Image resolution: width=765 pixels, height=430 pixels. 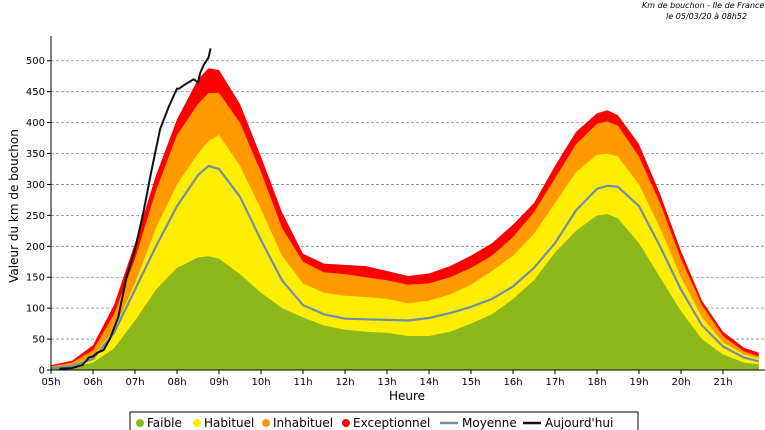 What do you see at coordinates (35, 247) in the screenshot?
I see `y-tick-label: 200` at bounding box center [35, 247].